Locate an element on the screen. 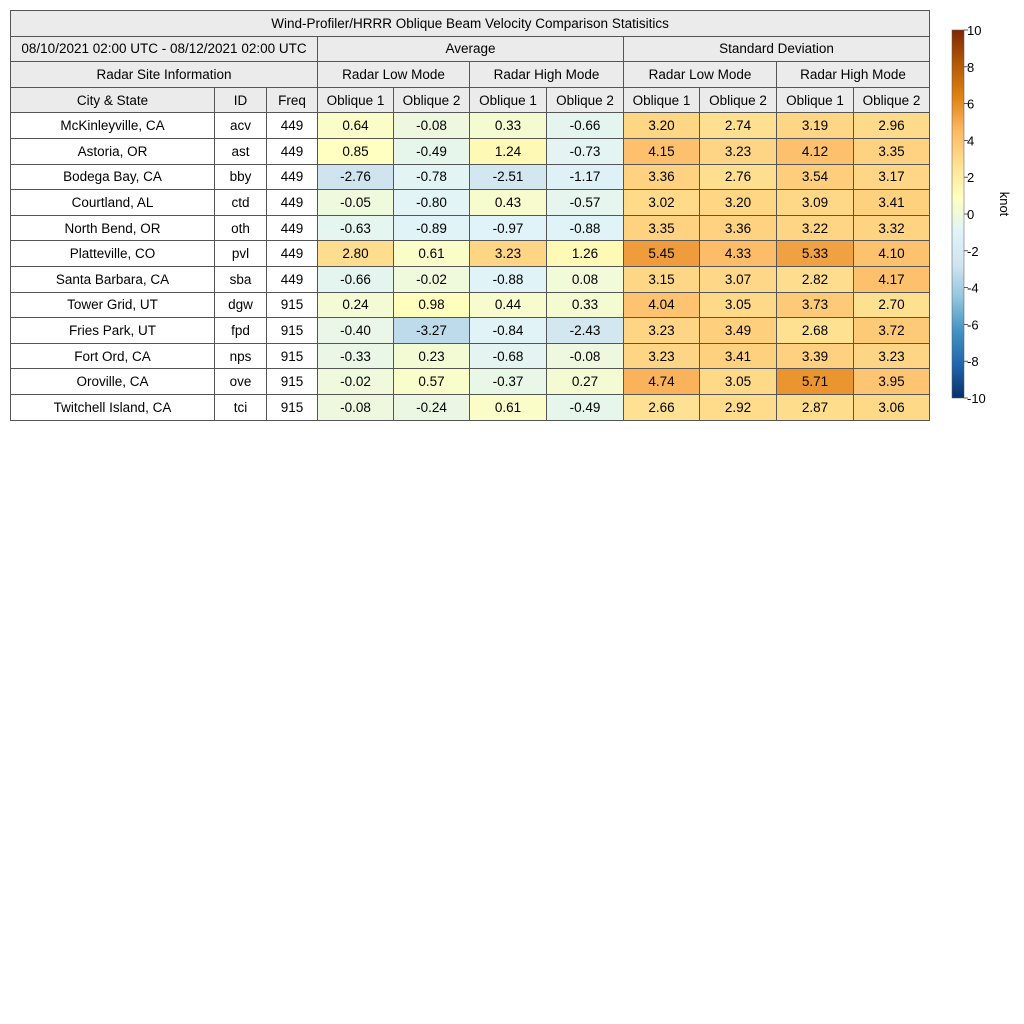  value-cell: 4.33 is located at coordinates (738, 253).